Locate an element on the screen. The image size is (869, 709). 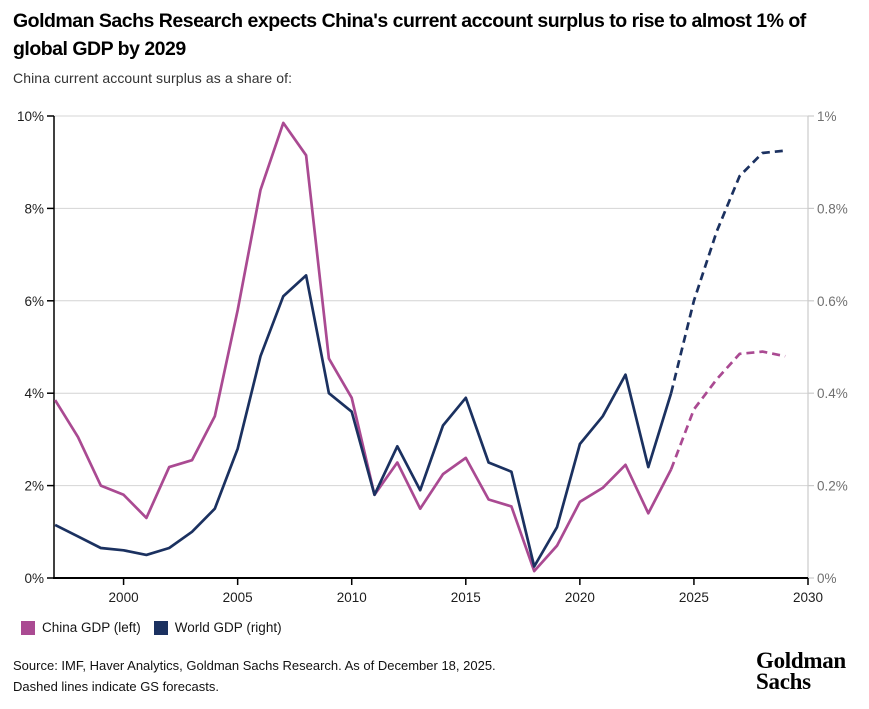
right-axis-tick-label: 1% is located at coordinates (827, 116).